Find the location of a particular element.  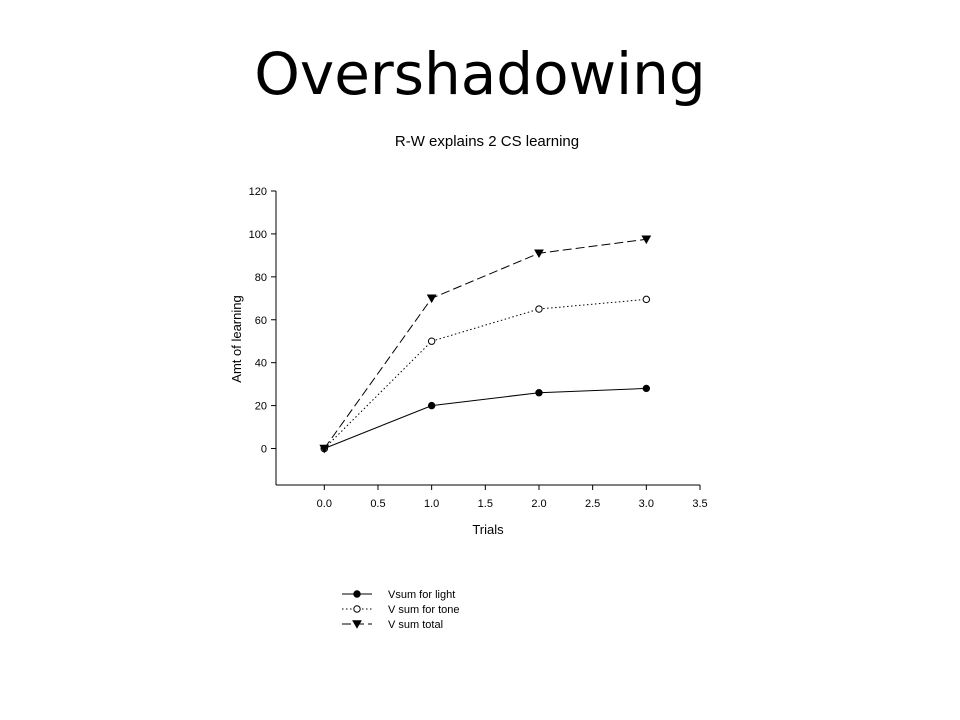

y-tick-label: 0 is located at coordinates (264, 450).